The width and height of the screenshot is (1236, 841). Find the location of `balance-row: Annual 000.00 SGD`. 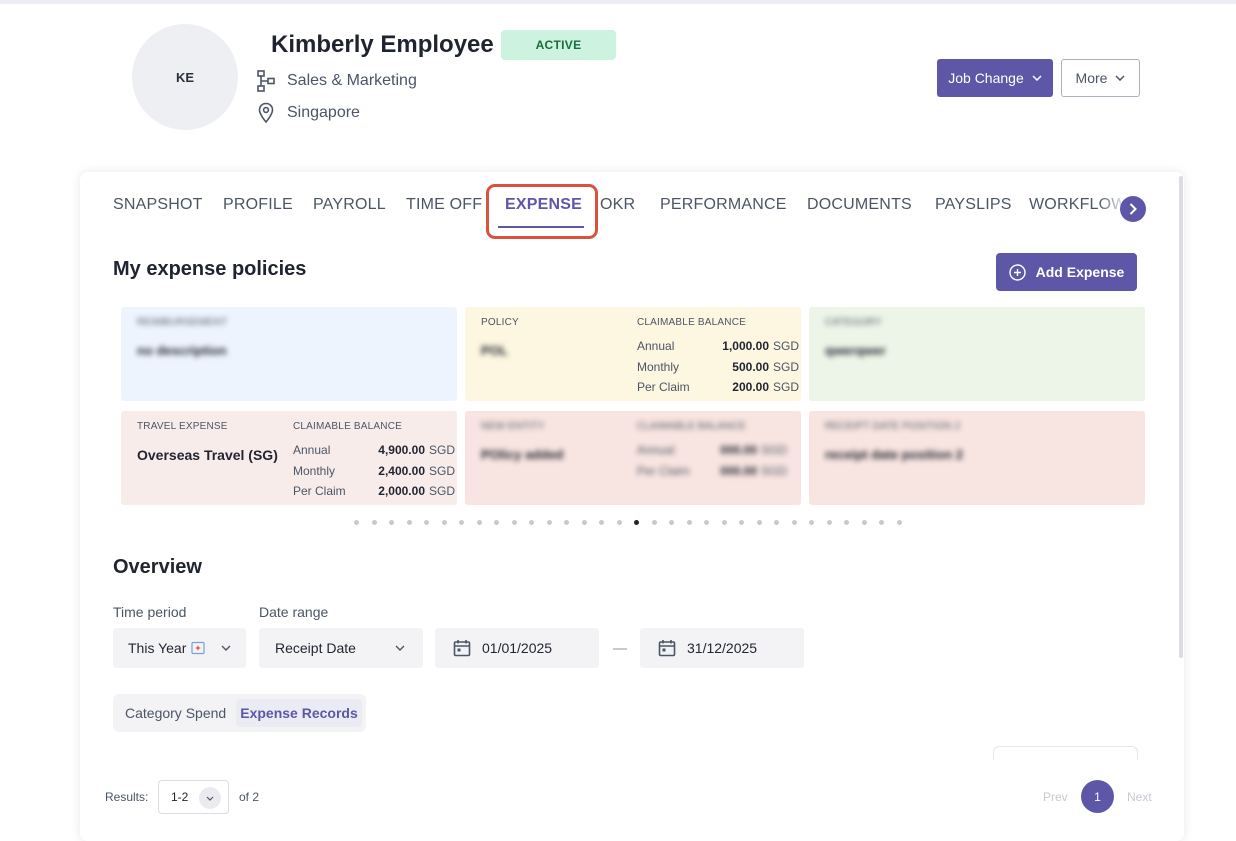

balance-row: Annual 000.00 SGD is located at coordinates (712, 450).